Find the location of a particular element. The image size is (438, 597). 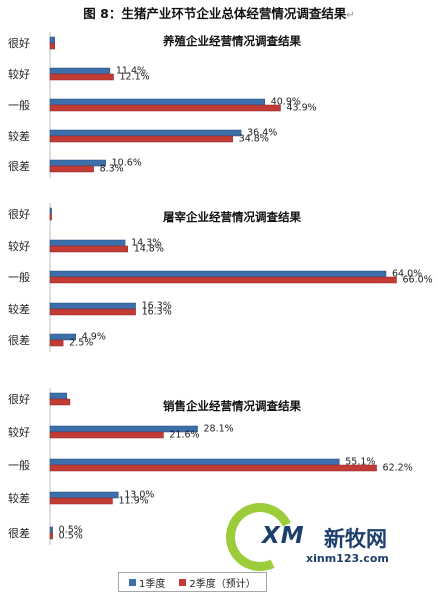

legend-swatch-q2 is located at coordinates (183, 582).